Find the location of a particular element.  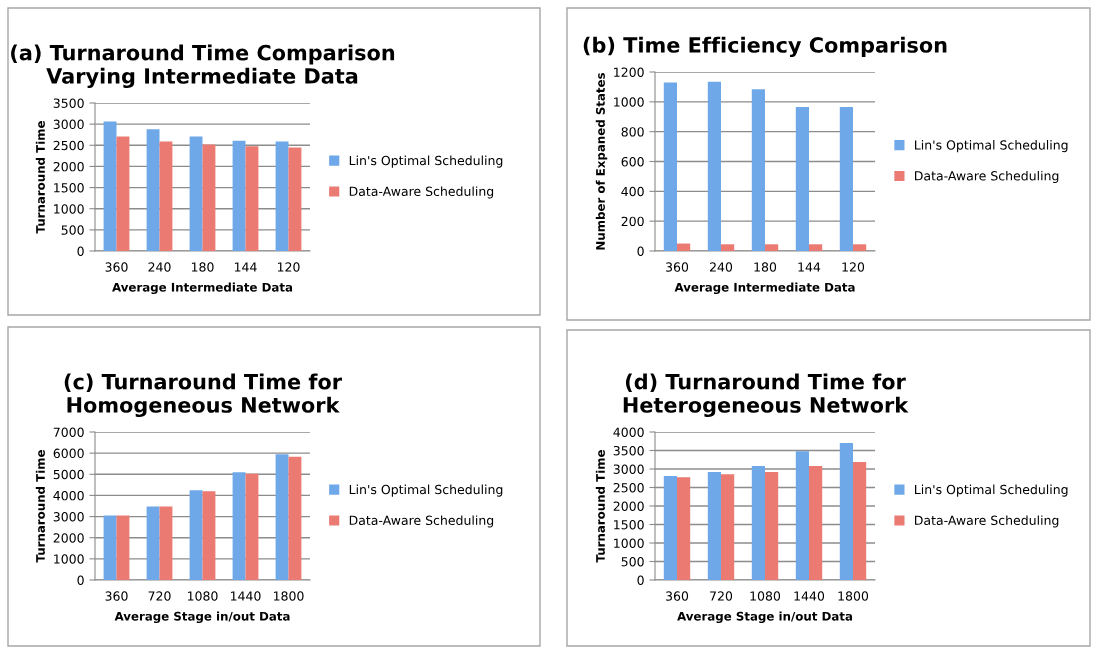

chart-title: (d) Turnaround Time for Heterogeneous Network is located at coordinates (766, 395).